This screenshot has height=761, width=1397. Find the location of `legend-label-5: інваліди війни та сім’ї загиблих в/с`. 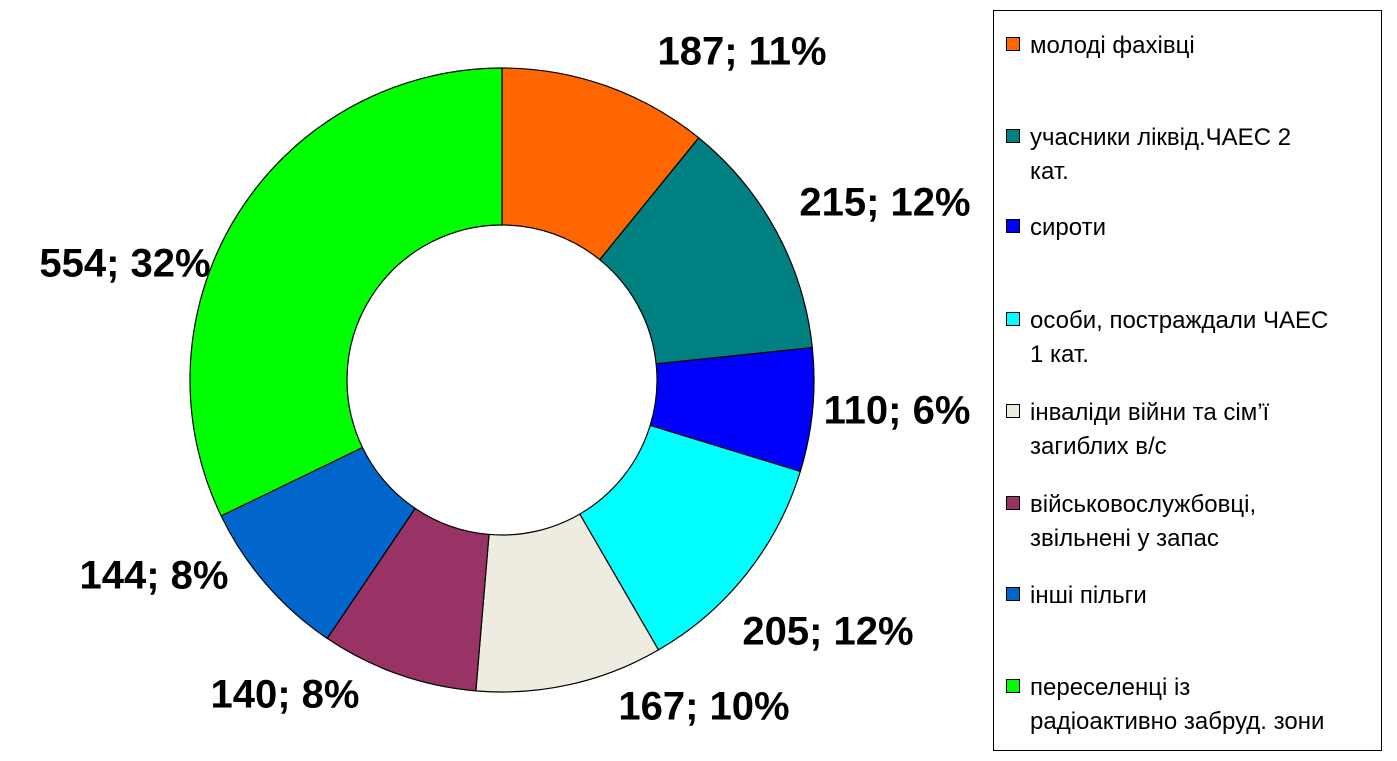

legend-label-5: інваліди війни та сім’ї загиблих в/с is located at coordinates (1150, 429).